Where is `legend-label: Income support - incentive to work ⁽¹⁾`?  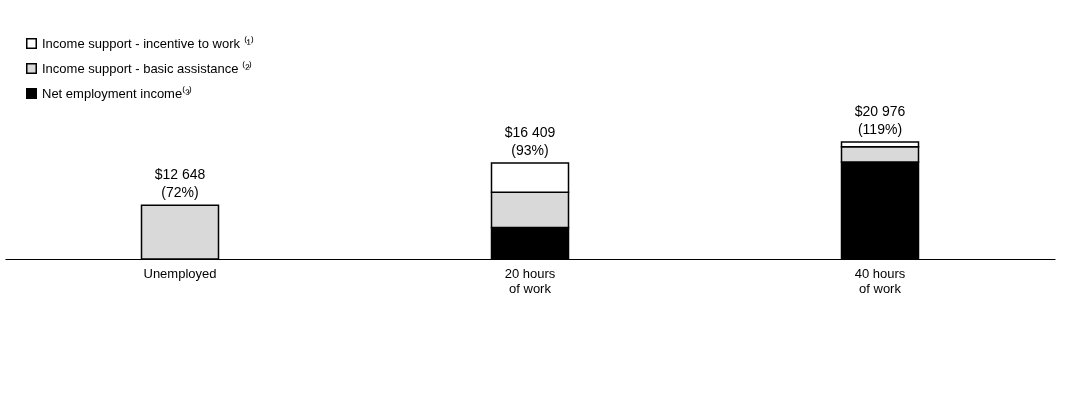
legend-label: Income support - incentive to work ⁽¹⁾ is located at coordinates (148, 43).